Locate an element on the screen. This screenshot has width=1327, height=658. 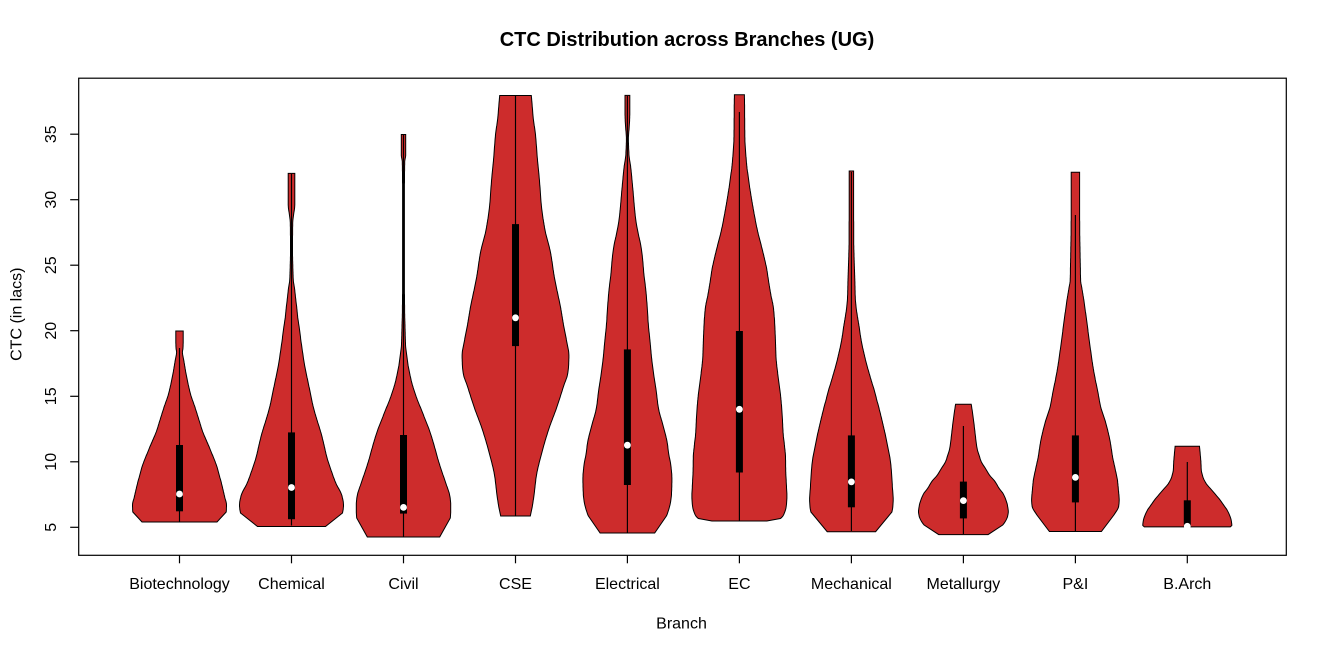
svg-text: P&I is located at coordinates (1076, 584).